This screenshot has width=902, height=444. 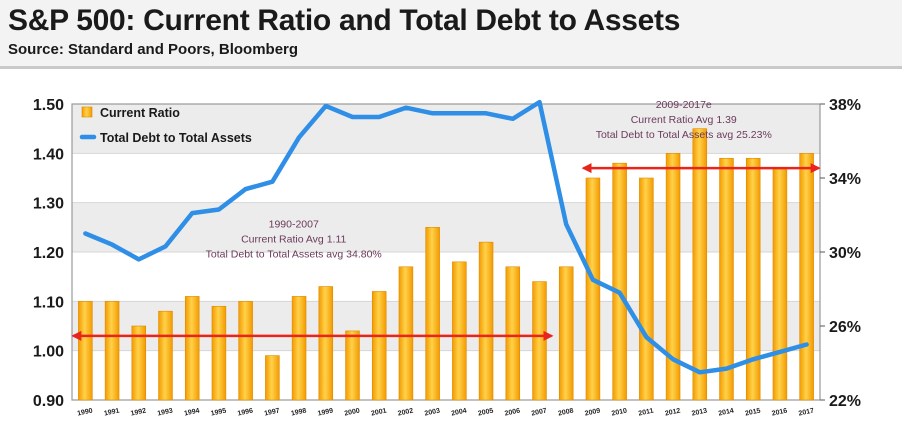 I want to click on x-tick-label: 2012, so click(x=672, y=412).